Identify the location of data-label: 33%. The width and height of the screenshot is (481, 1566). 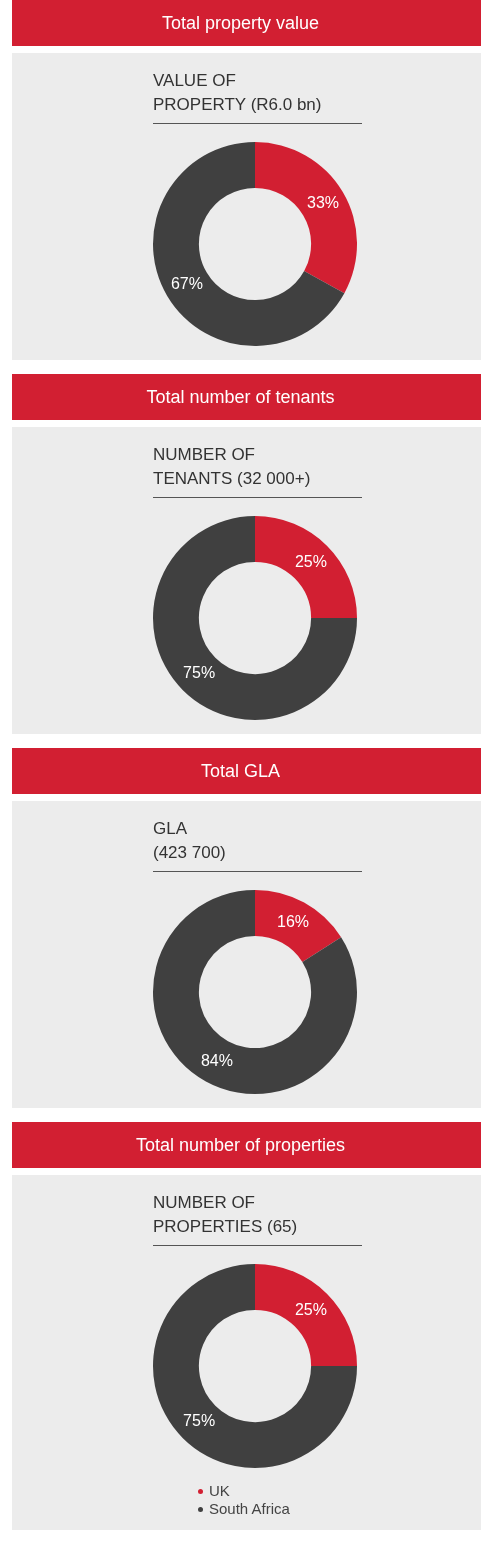
(323, 203).